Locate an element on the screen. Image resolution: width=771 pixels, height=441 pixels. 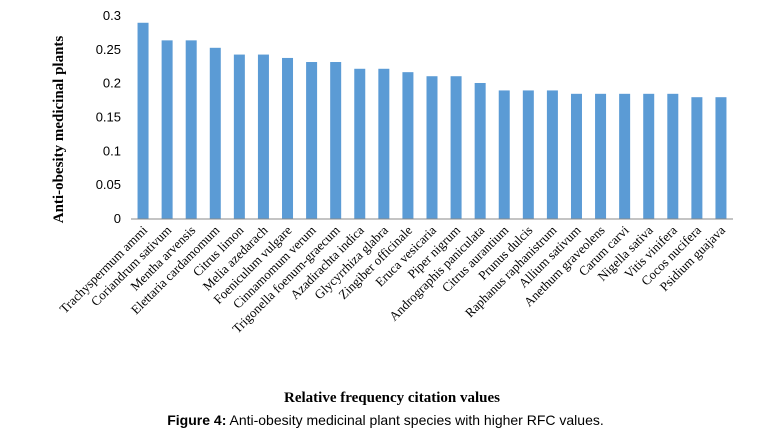
x-axis-title: Relative frequency citation values is located at coordinates (392, 398).